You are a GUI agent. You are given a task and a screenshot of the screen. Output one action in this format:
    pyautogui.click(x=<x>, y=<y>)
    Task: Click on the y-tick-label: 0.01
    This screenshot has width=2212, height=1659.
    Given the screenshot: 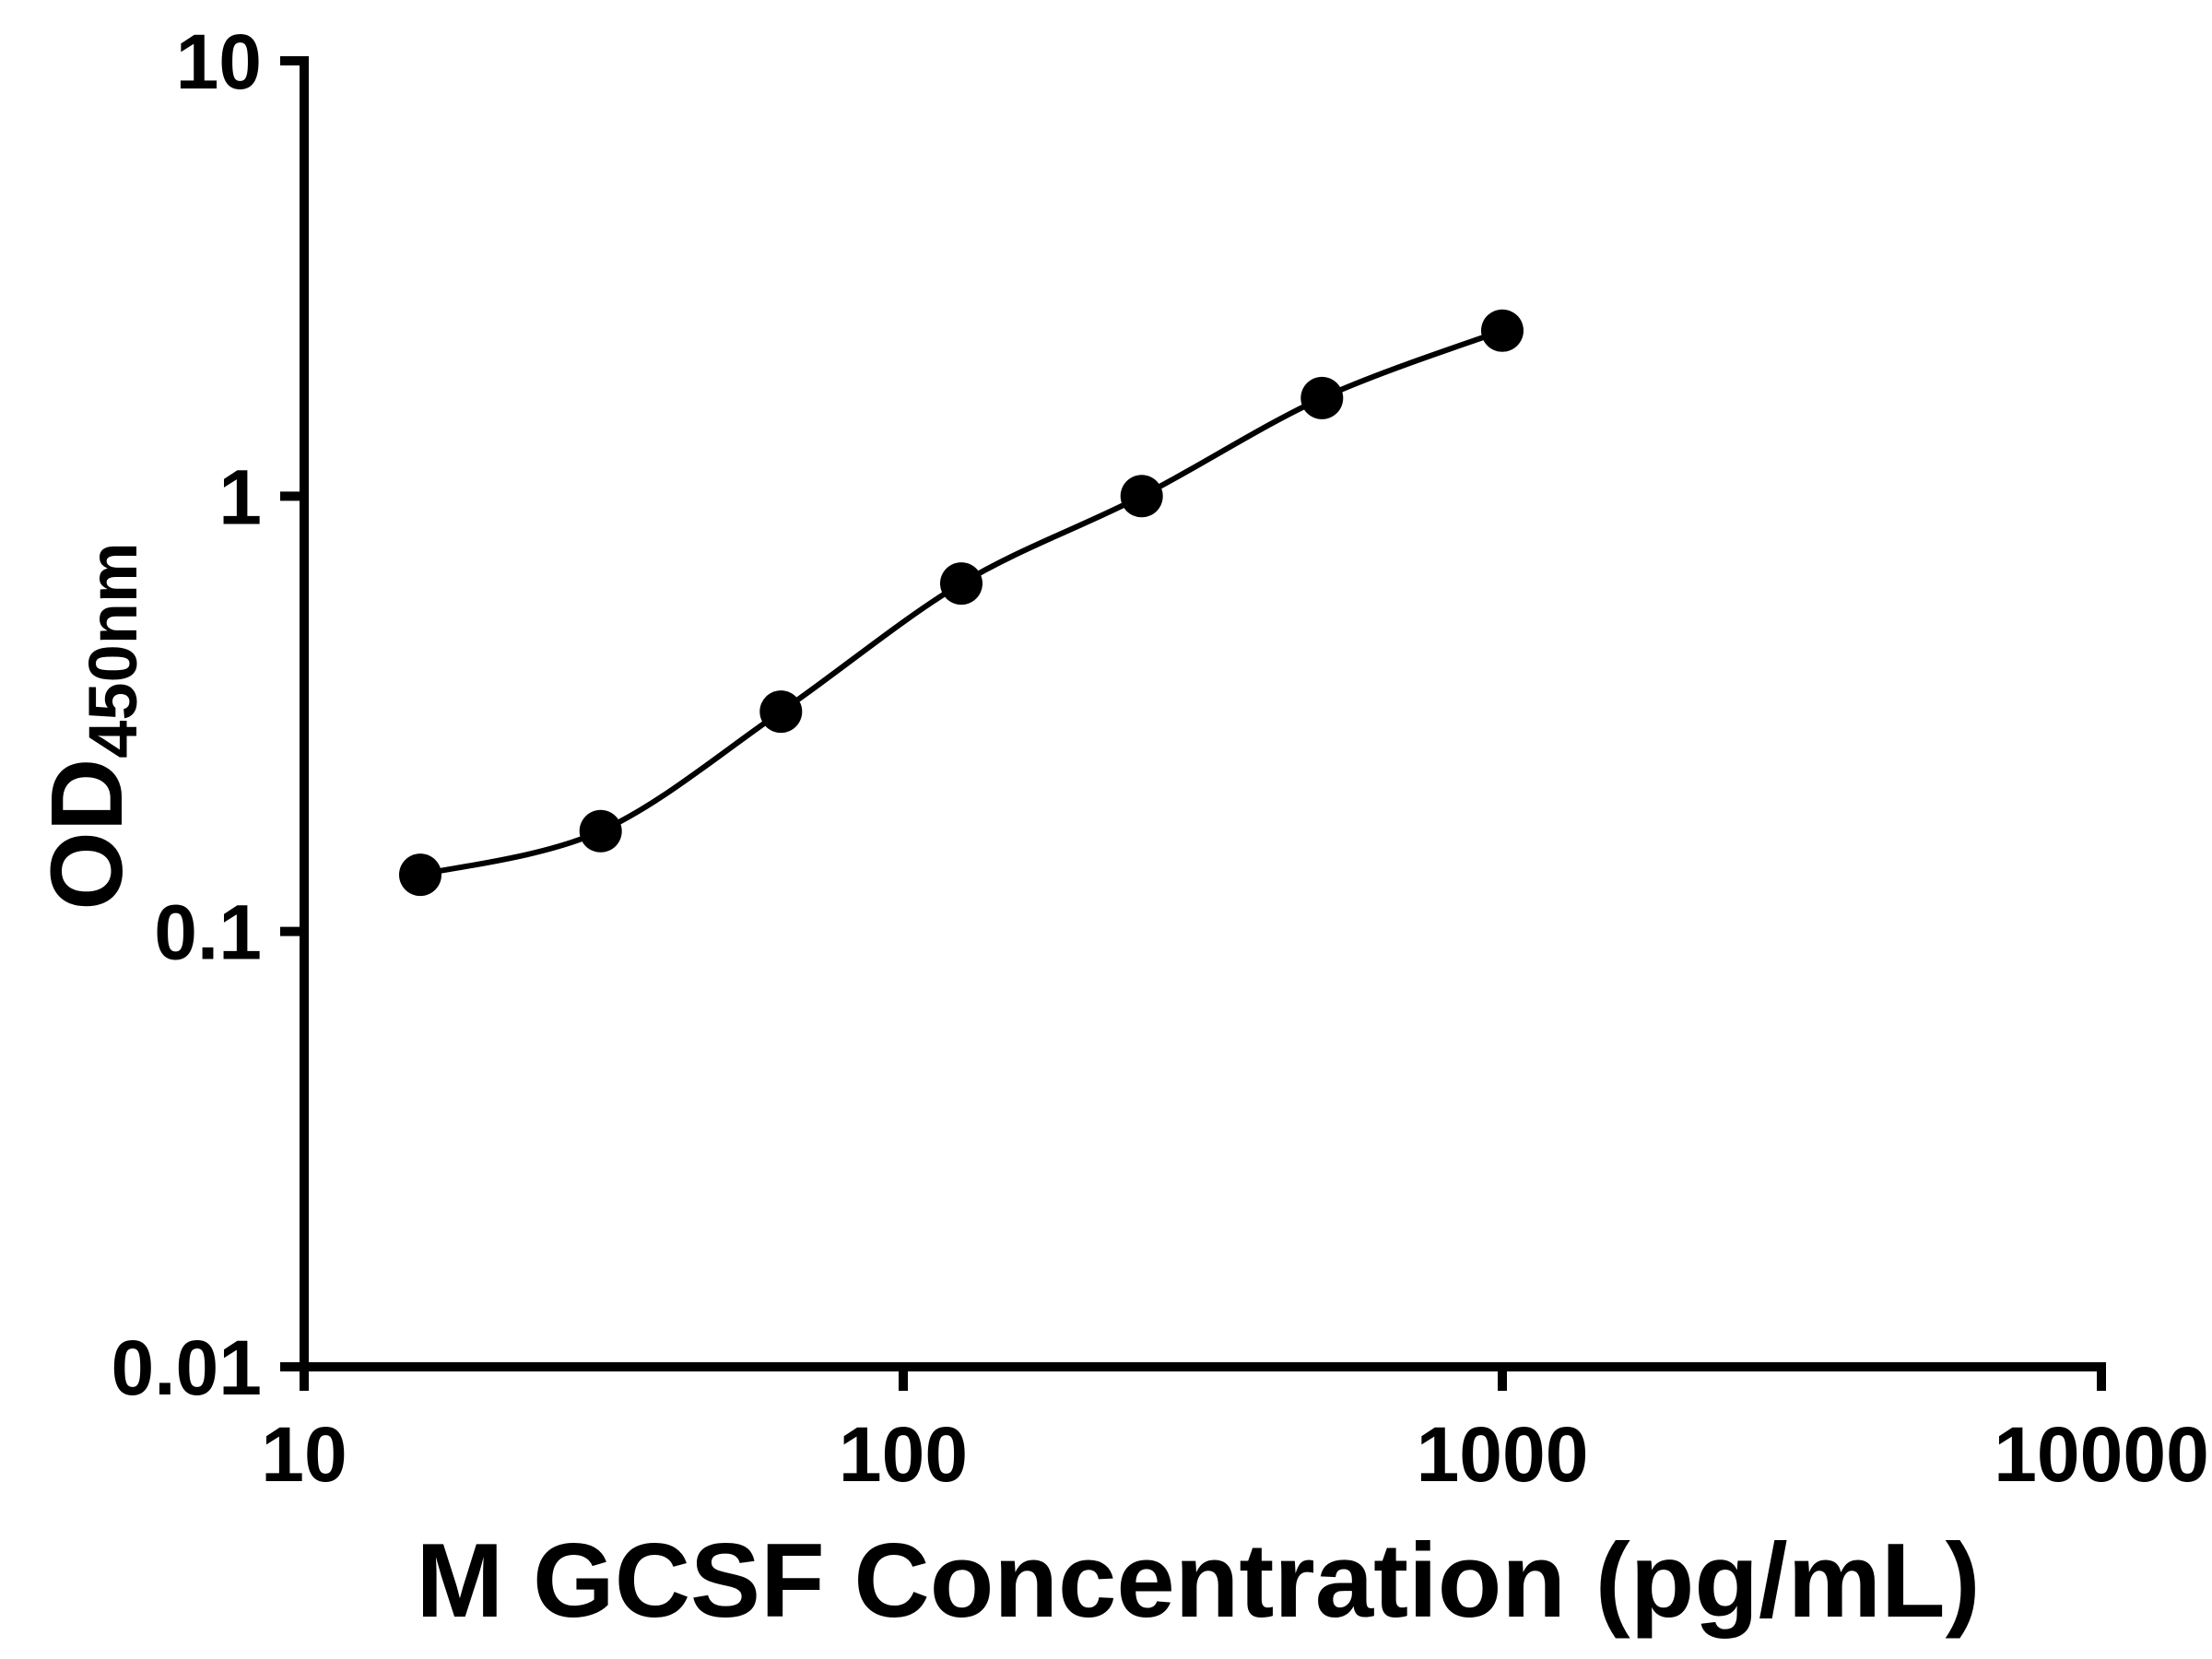 What is the action you would take?
    pyautogui.click(x=187, y=1367)
    